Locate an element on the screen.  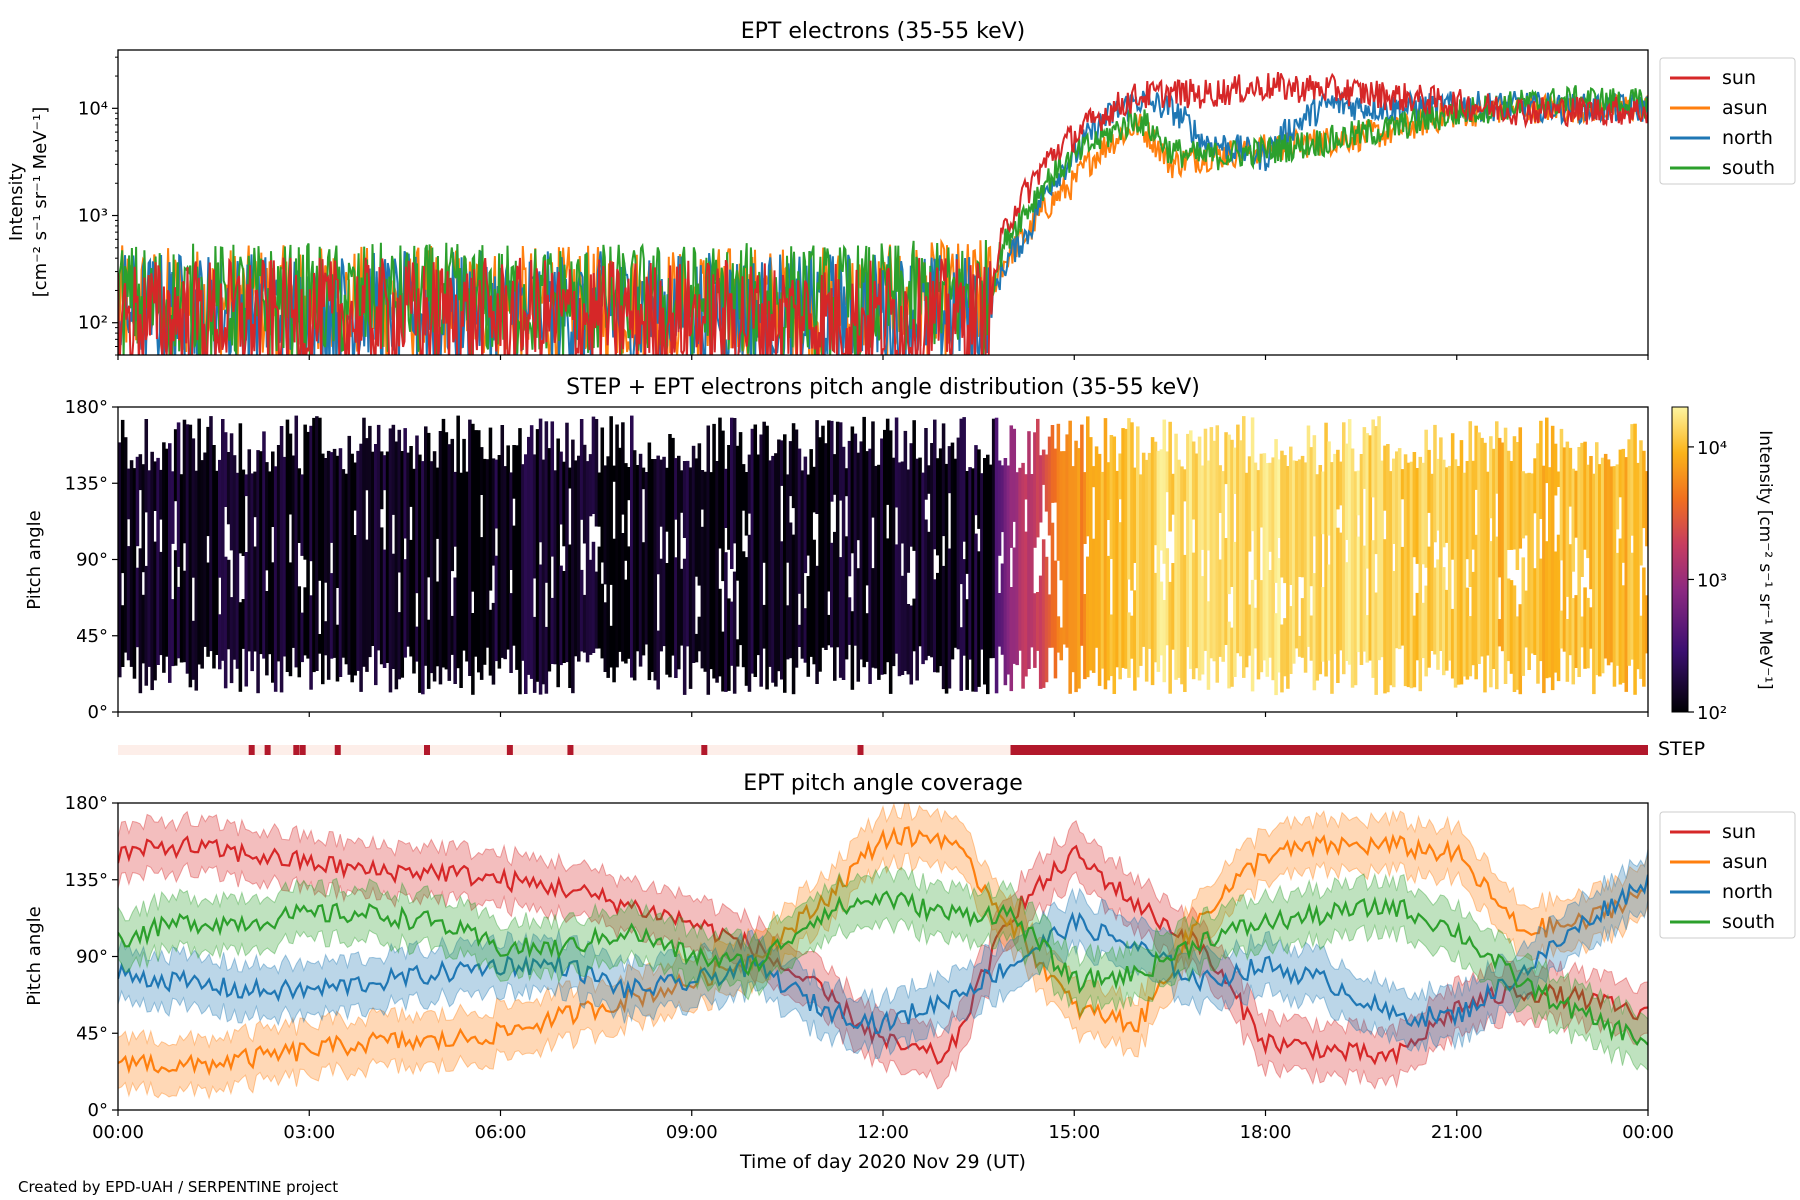
legend-label-south: south is located at coordinates (1748, 168).